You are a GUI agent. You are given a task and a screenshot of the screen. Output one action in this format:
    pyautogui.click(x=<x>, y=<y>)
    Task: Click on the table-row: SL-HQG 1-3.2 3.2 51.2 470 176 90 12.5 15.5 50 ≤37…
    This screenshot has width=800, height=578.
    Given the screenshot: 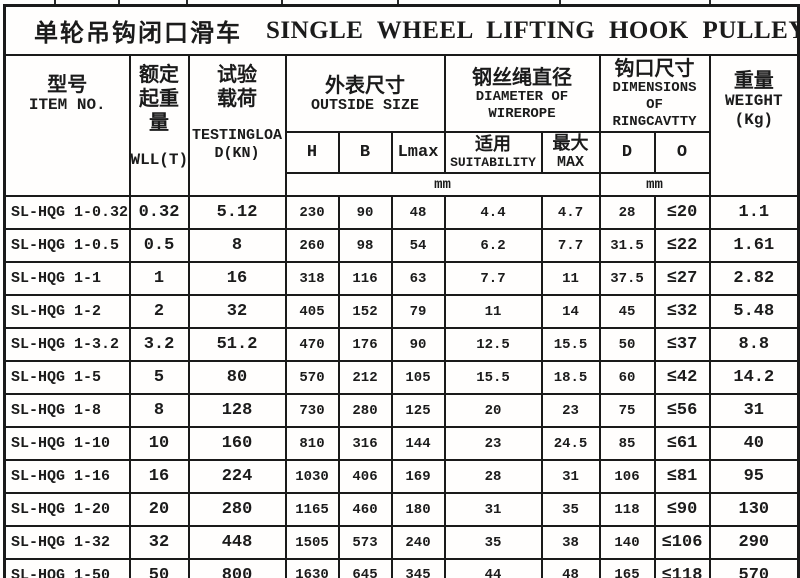 What is the action you would take?
    pyautogui.click(x=401, y=344)
    